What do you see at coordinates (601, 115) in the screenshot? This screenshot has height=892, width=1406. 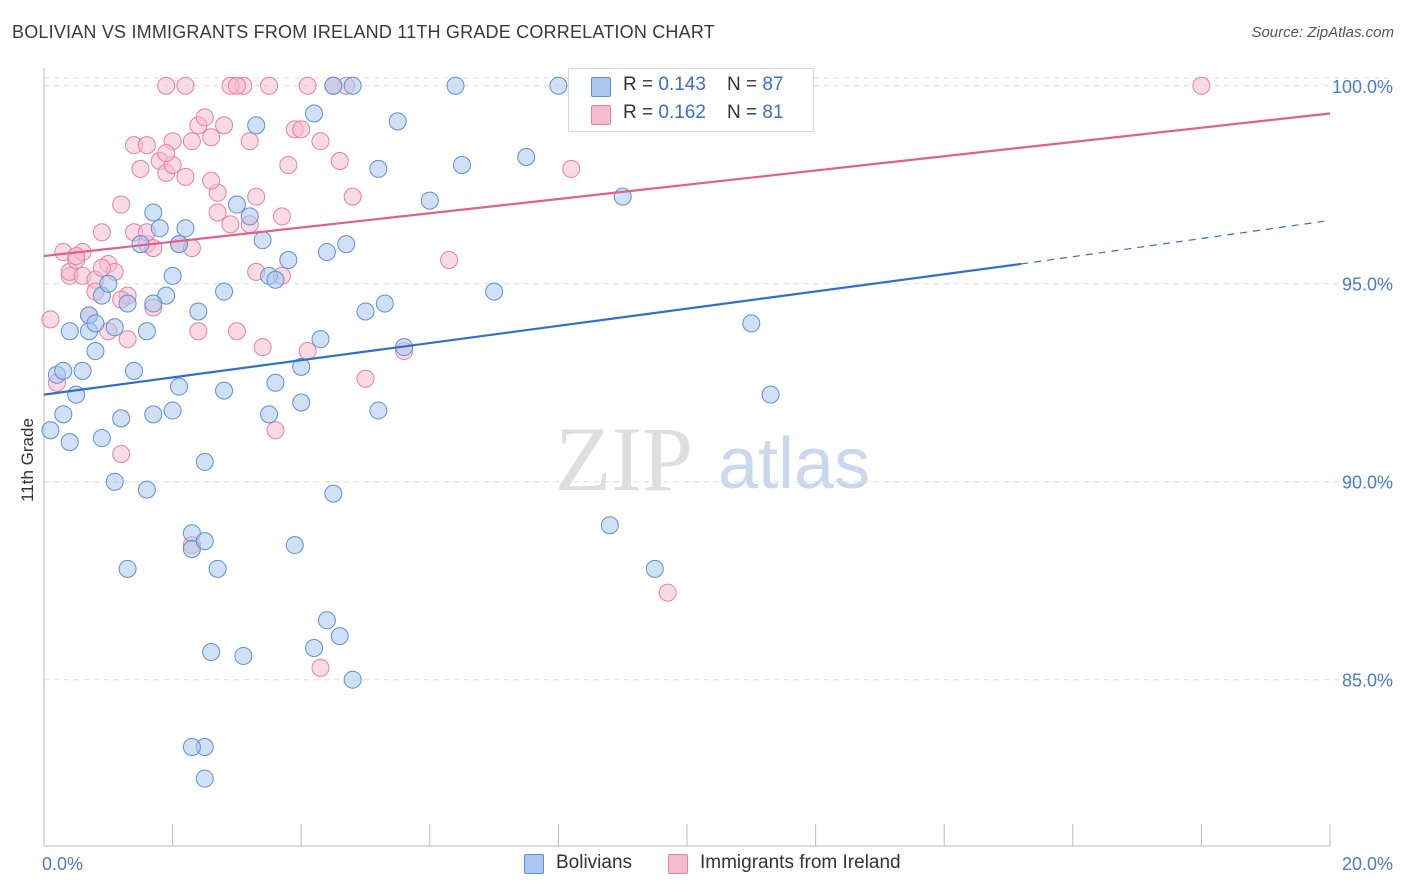 I see `legend-swatch-pink` at bounding box center [601, 115].